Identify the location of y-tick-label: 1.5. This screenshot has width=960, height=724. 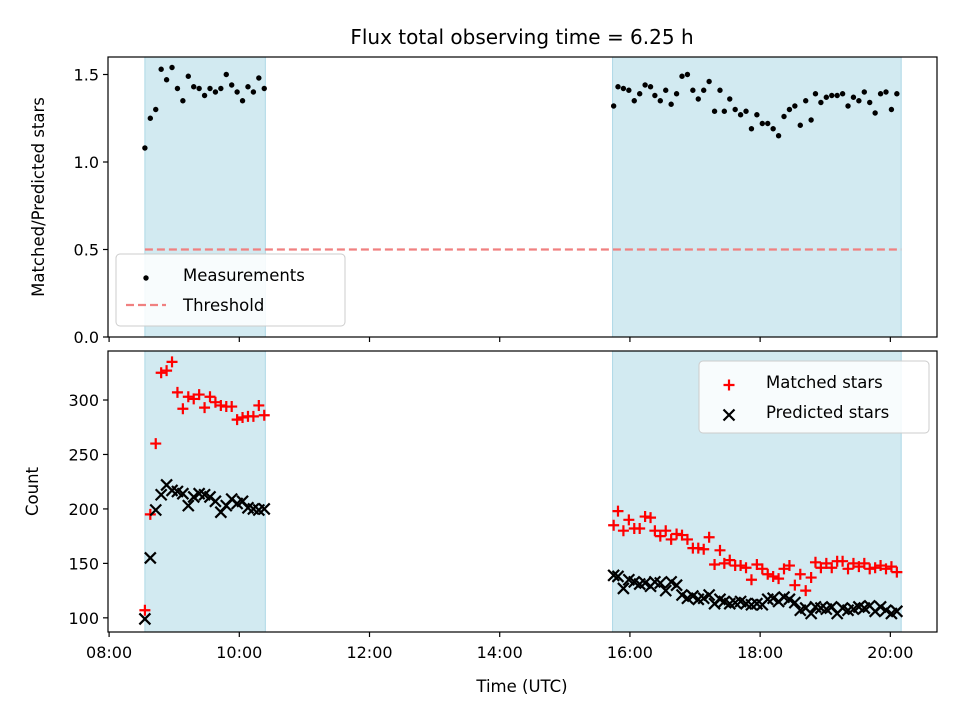
(86, 75).